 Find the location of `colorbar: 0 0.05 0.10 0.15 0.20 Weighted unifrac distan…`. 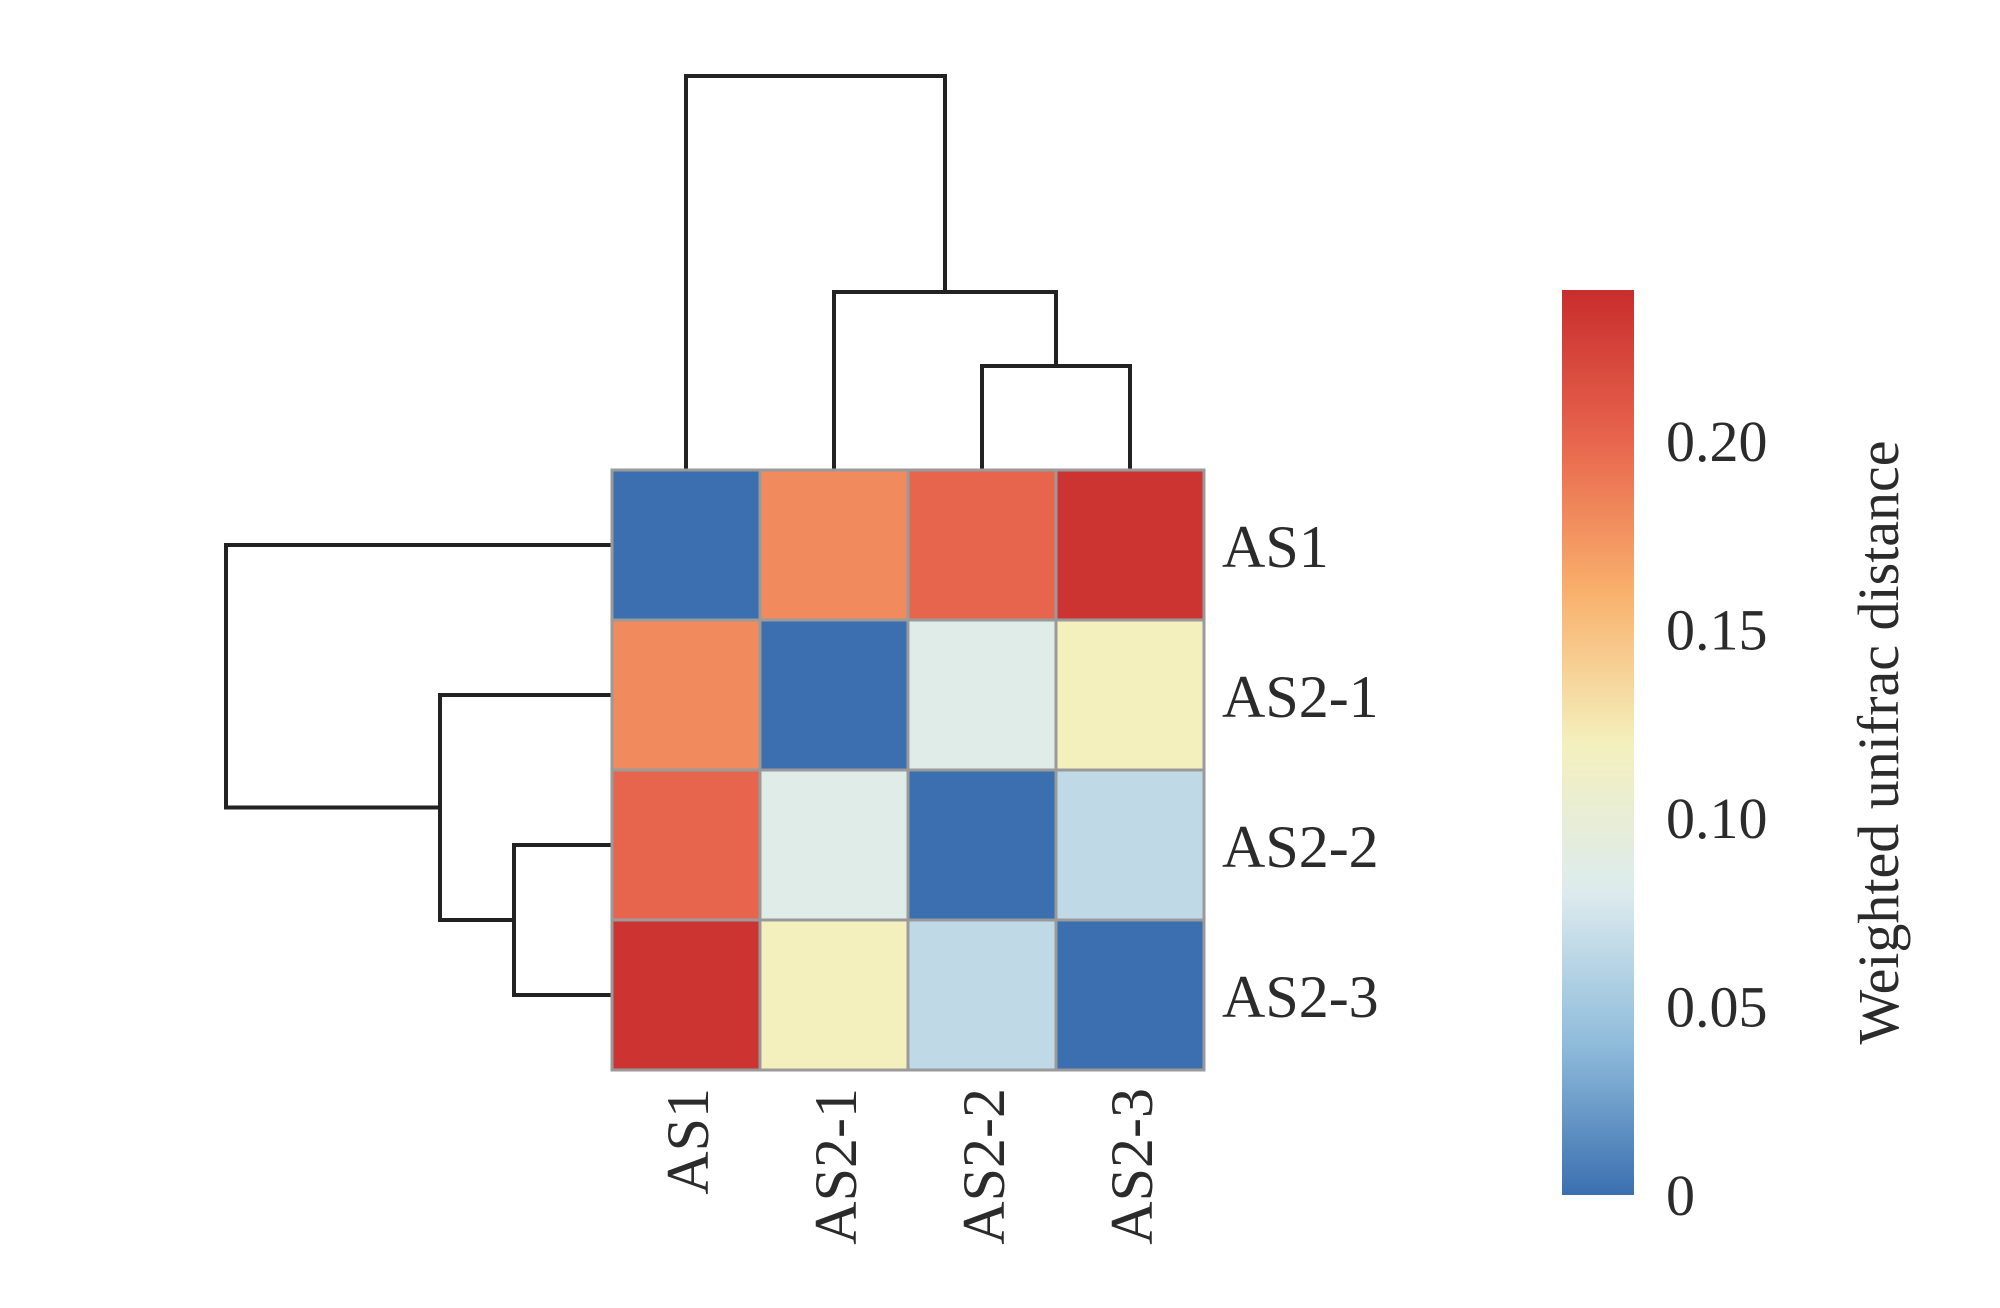

colorbar: 0 0.05 0.10 0.15 0.20 Weighted unifrac distan… is located at coordinates (1736, 759).